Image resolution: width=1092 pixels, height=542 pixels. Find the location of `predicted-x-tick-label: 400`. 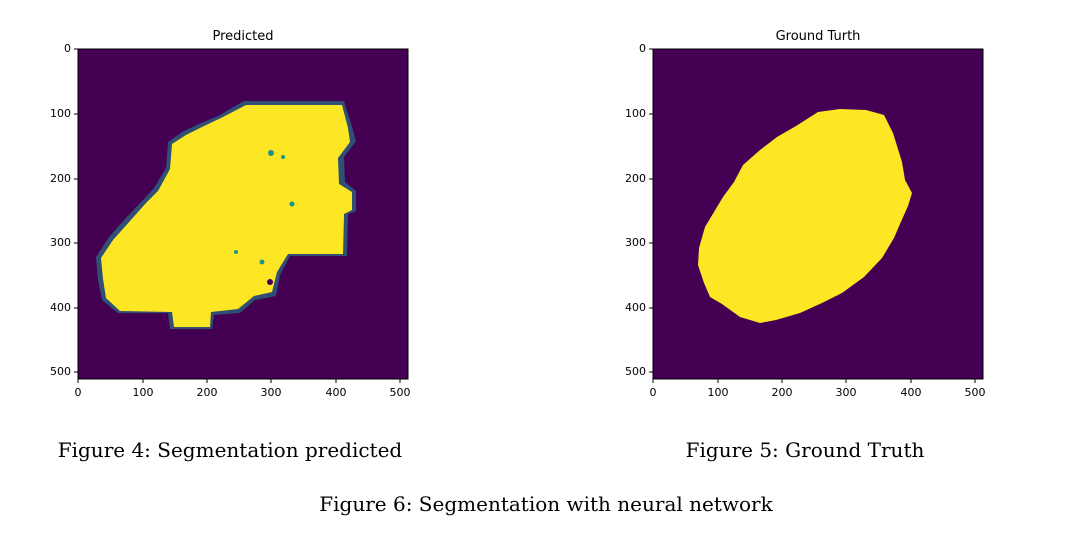

predicted-x-tick-label: 400 is located at coordinates (336, 392).